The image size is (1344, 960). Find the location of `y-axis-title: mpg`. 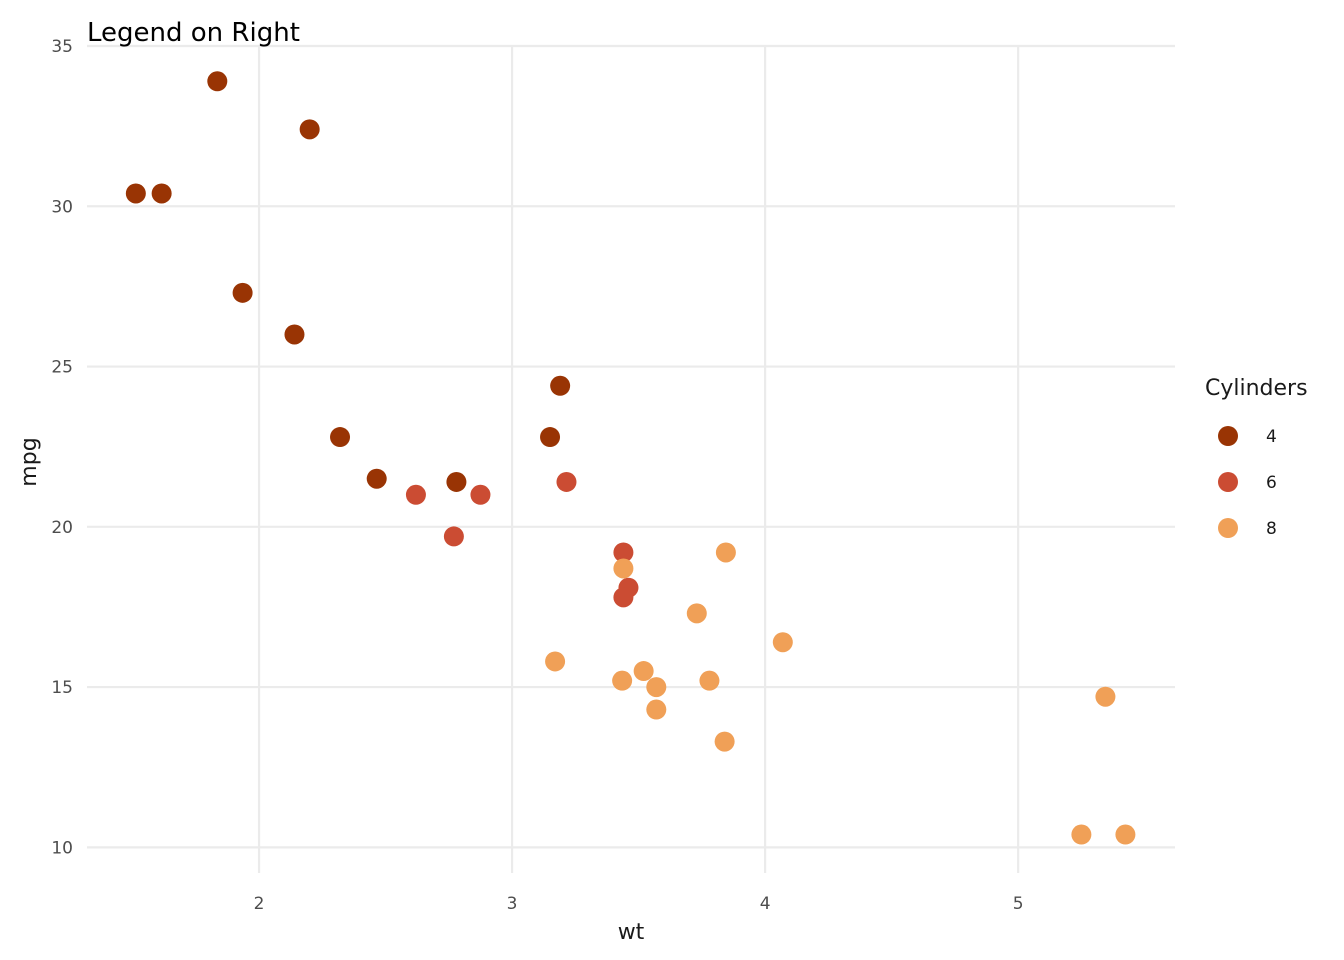

y-axis-title: mpg is located at coordinates (29, 461).